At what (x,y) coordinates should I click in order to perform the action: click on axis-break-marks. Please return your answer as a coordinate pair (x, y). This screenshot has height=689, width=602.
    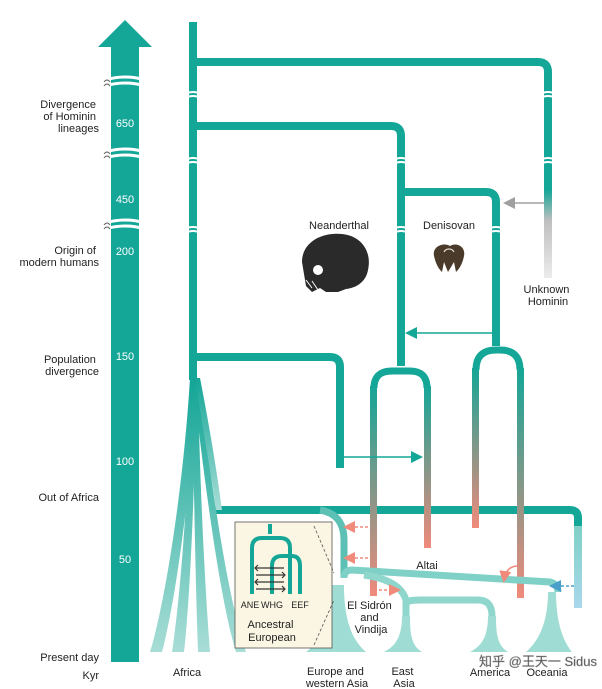
    Looking at the image, I should click on (125, 153).